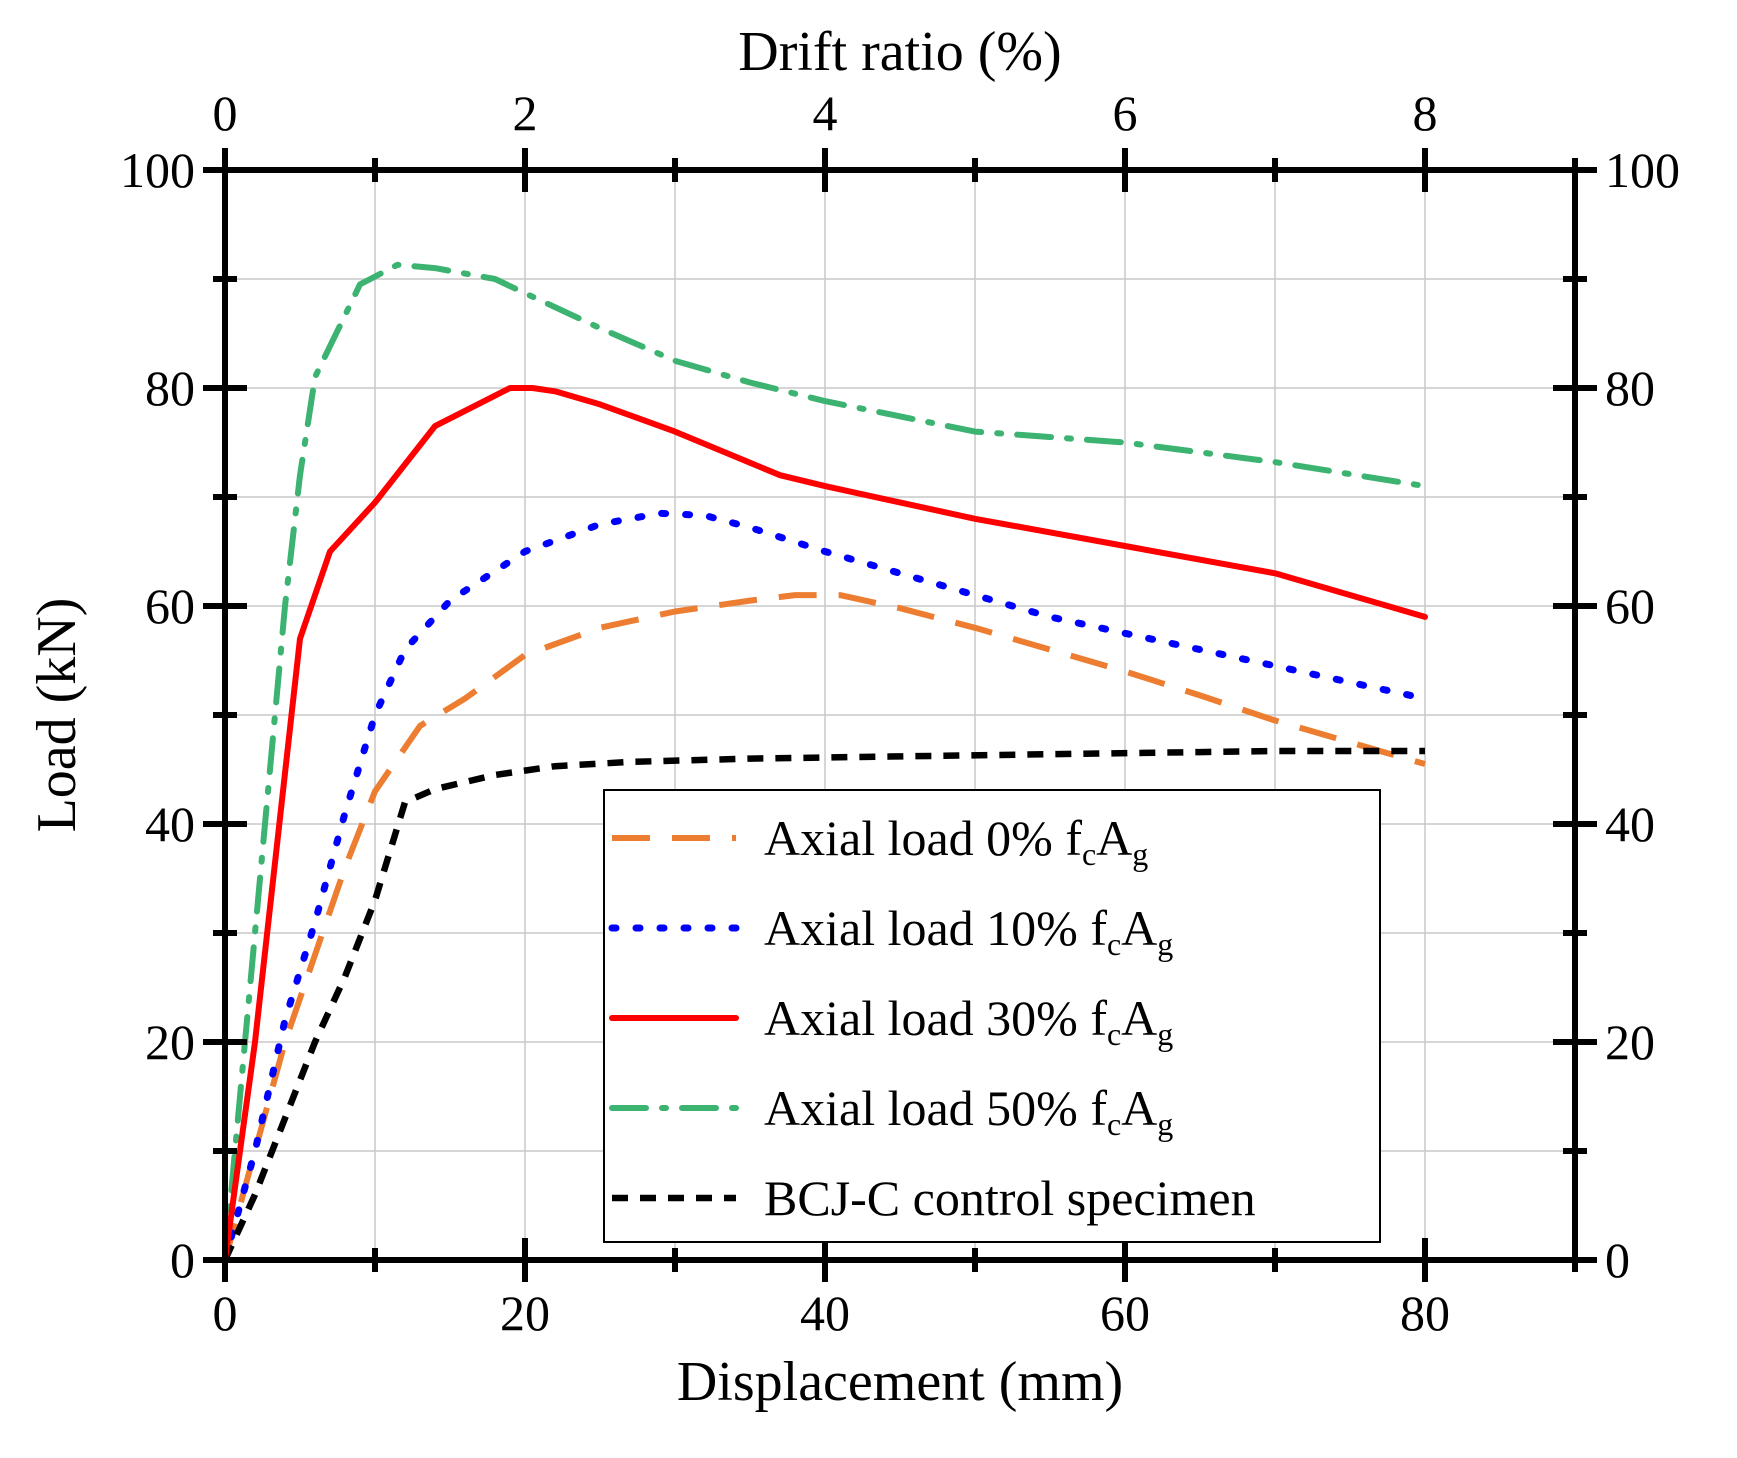  What do you see at coordinates (1010, 1198) in the screenshot?
I see `legend-entry: BCJ-C control specimen` at bounding box center [1010, 1198].